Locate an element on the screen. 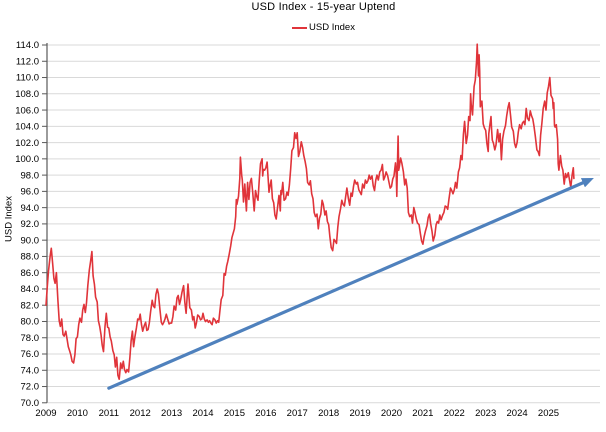  x-tick-label: 2022 is located at coordinates (454, 413).